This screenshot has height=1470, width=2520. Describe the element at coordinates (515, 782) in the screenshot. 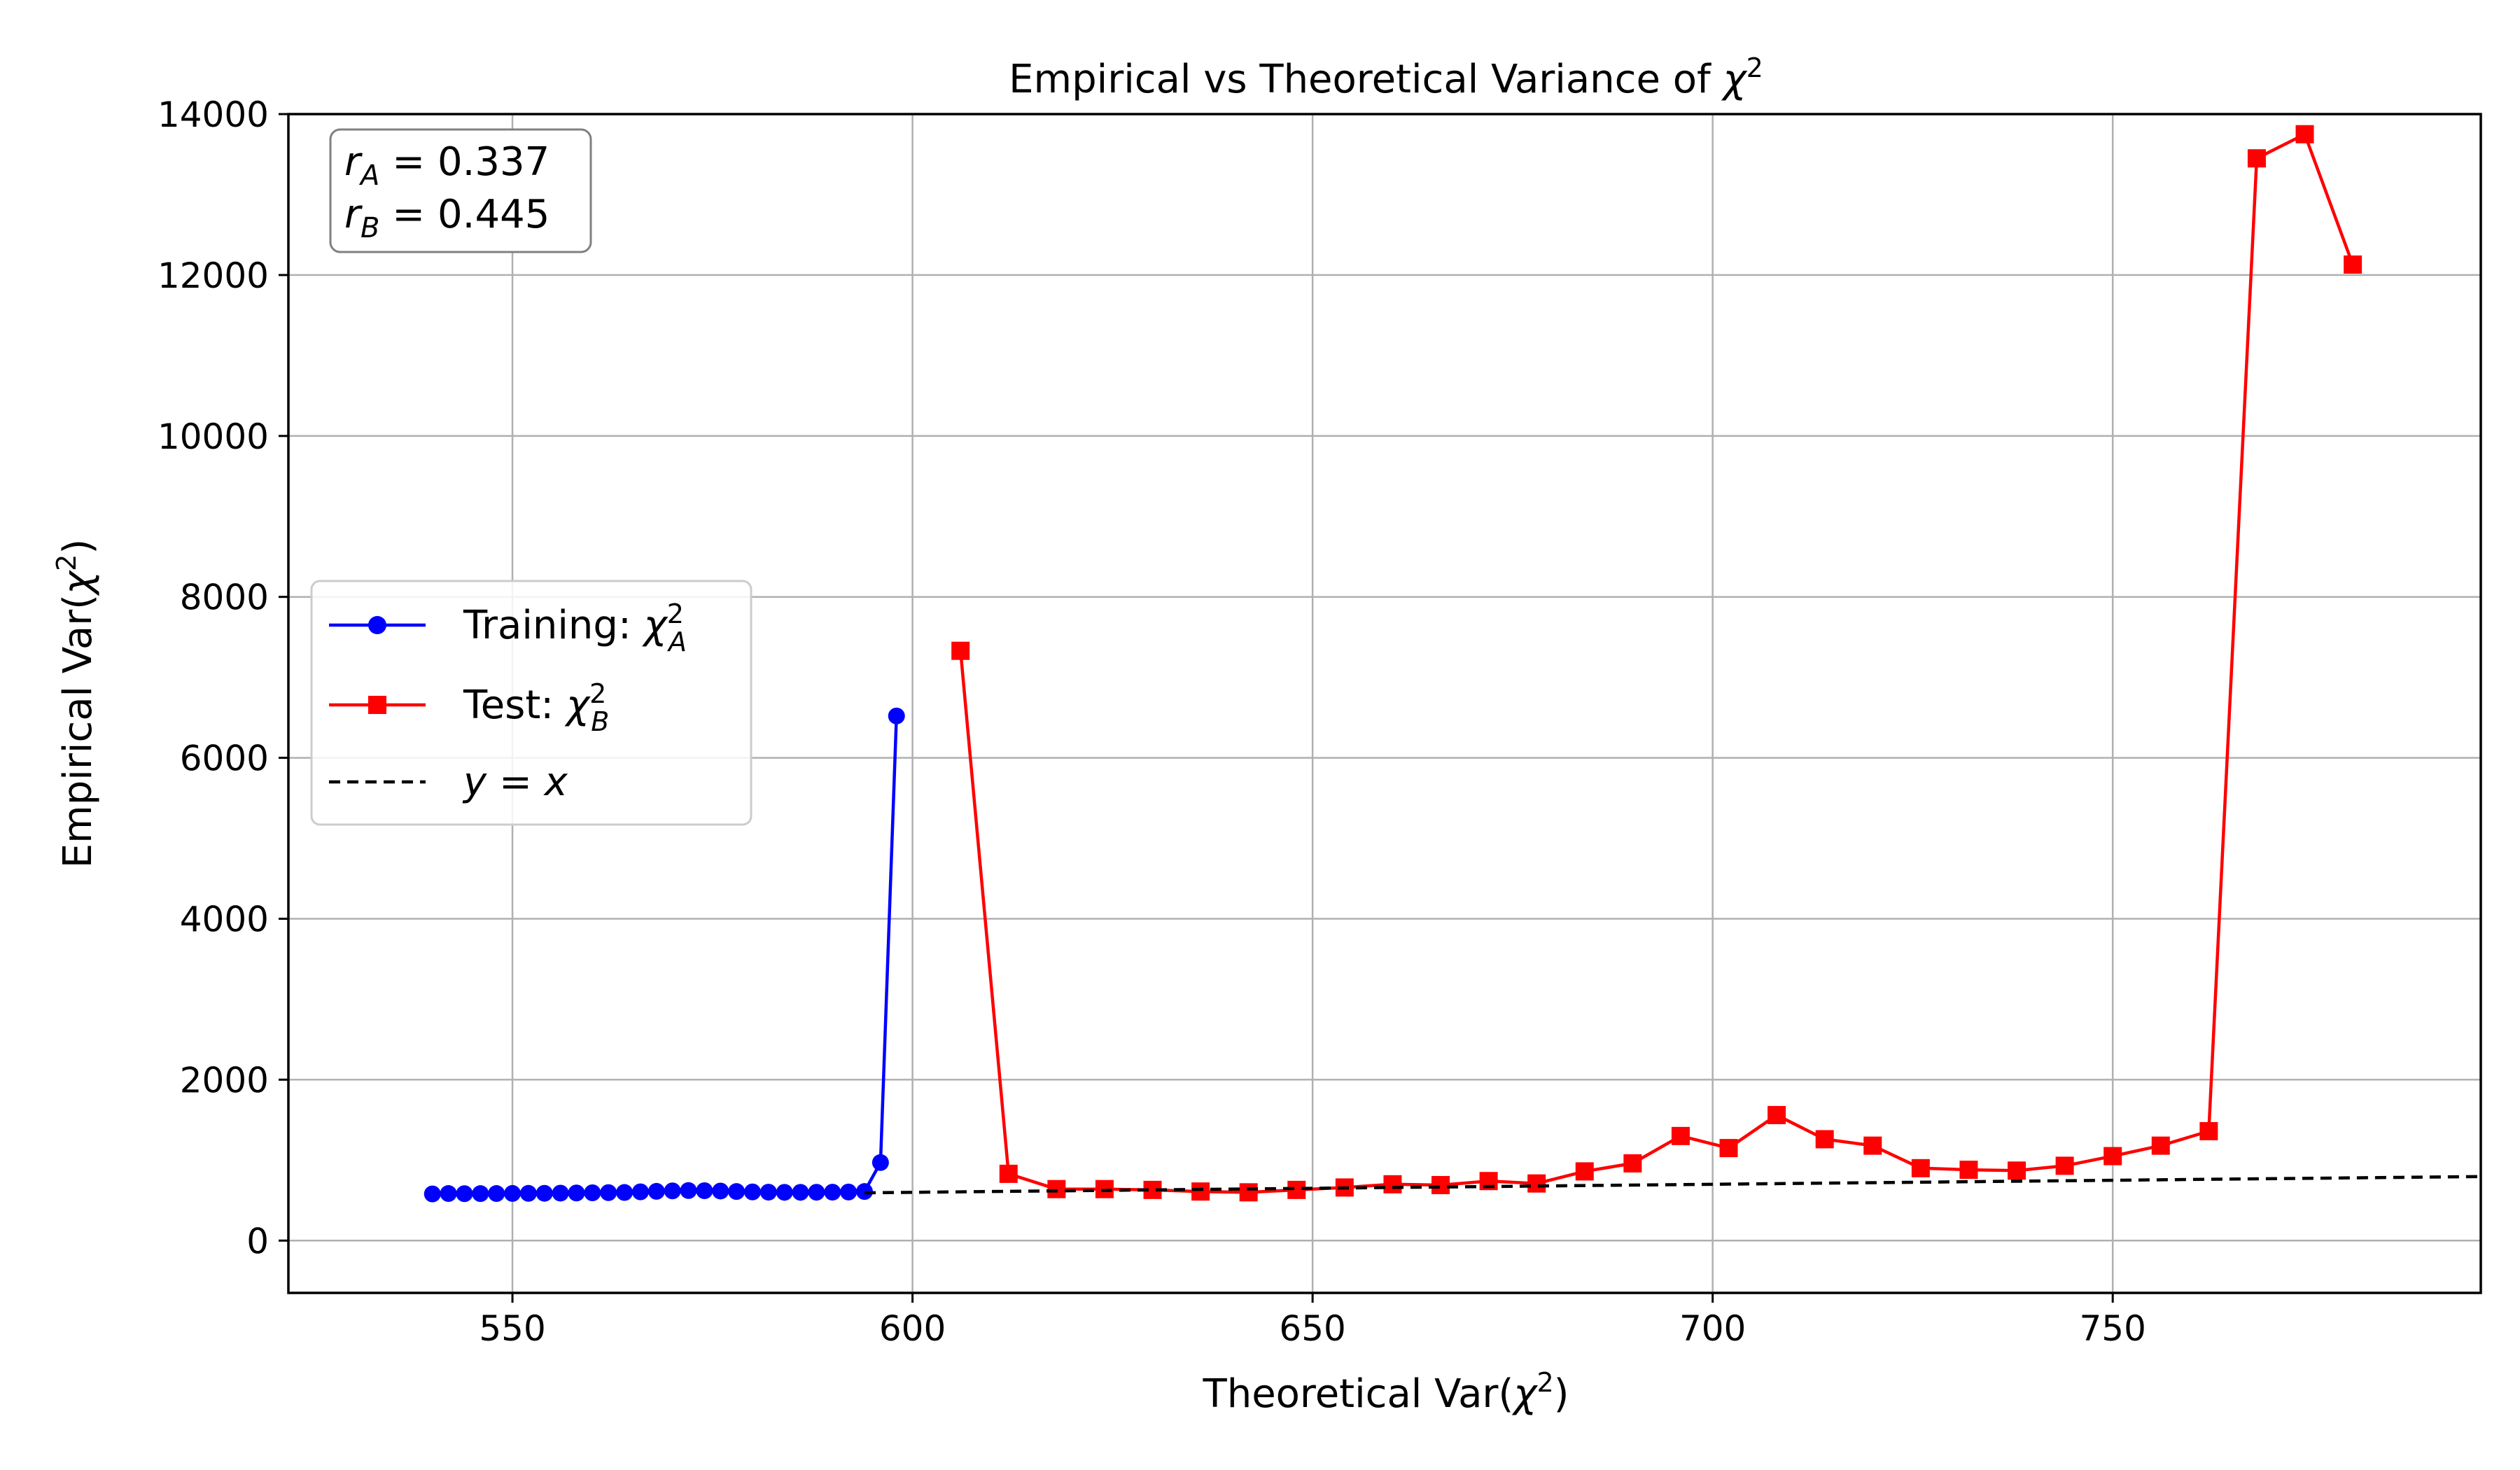

I see `legend-ref-label: y = x` at that location.